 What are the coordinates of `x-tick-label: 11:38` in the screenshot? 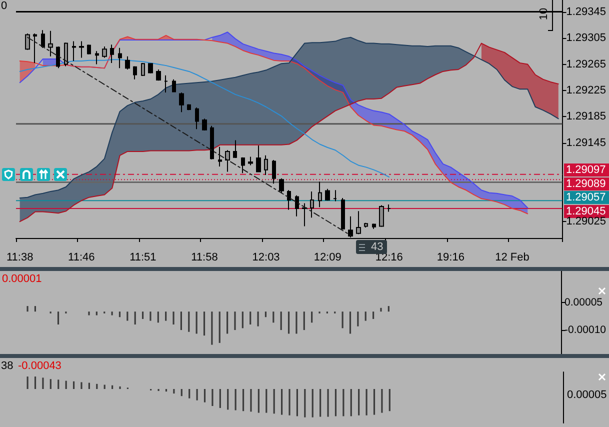 It's located at (20, 258).